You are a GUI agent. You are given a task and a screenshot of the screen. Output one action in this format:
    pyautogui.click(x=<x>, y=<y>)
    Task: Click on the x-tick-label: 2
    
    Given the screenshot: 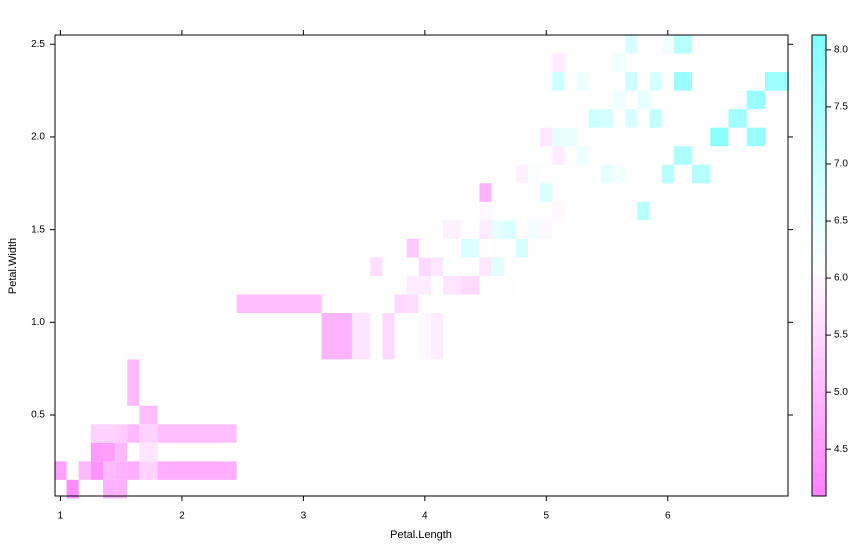 What is the action you would take?
    pyautogui.click(x=182, y=516)
    